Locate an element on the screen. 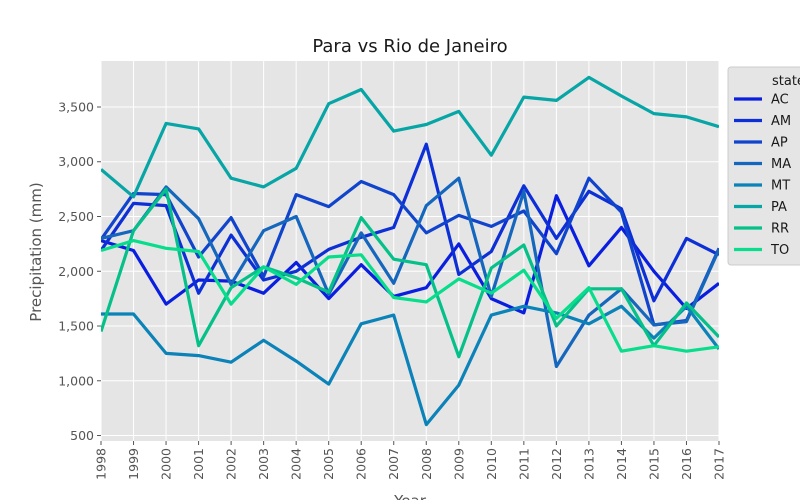  legend-label-ac: AC is located at coordinates (780, 100).